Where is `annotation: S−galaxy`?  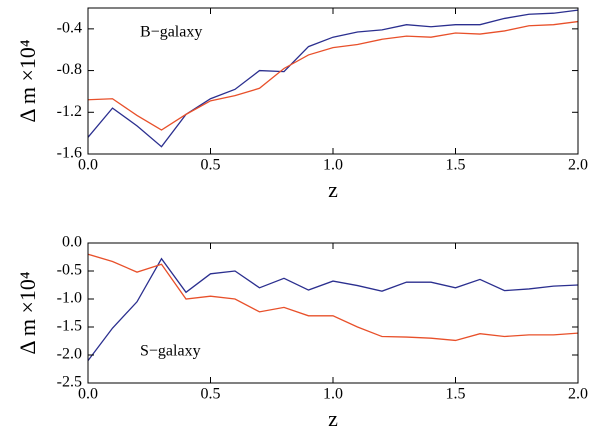
annotation: S−galaxy is located at coordinates (170, 351).